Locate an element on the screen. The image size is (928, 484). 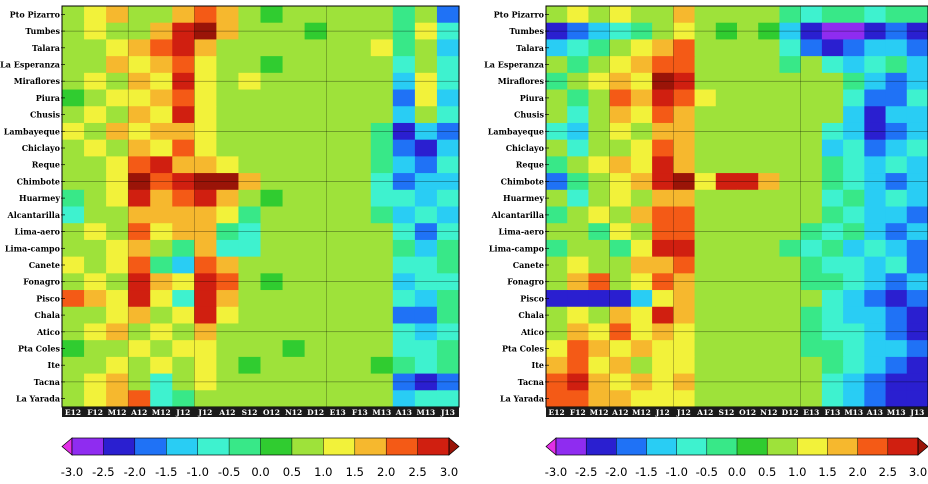
y-tick-label: Pto Pizarro is located at coordinates (35, 14).